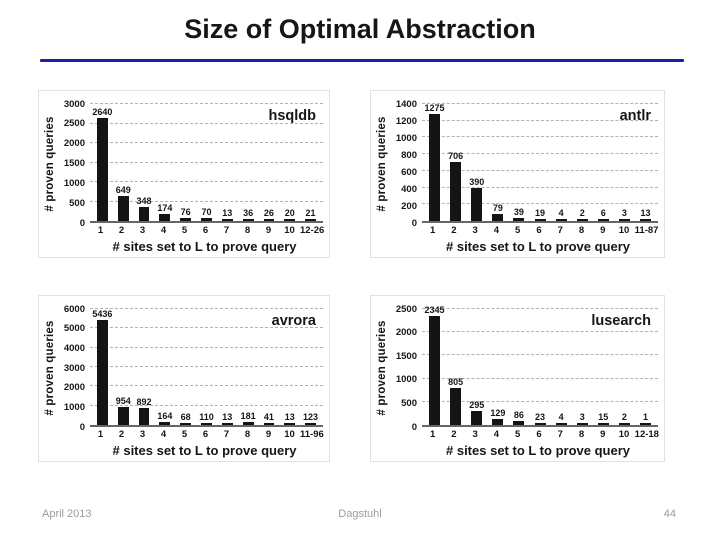 The width and height of the screenshot is (720, 540). Describe the element at coordinates (206, 367) in the screenshot. I see `plot-area: avrora 5436 954 892 164 68 110 13 181 41 13 123` at that location.